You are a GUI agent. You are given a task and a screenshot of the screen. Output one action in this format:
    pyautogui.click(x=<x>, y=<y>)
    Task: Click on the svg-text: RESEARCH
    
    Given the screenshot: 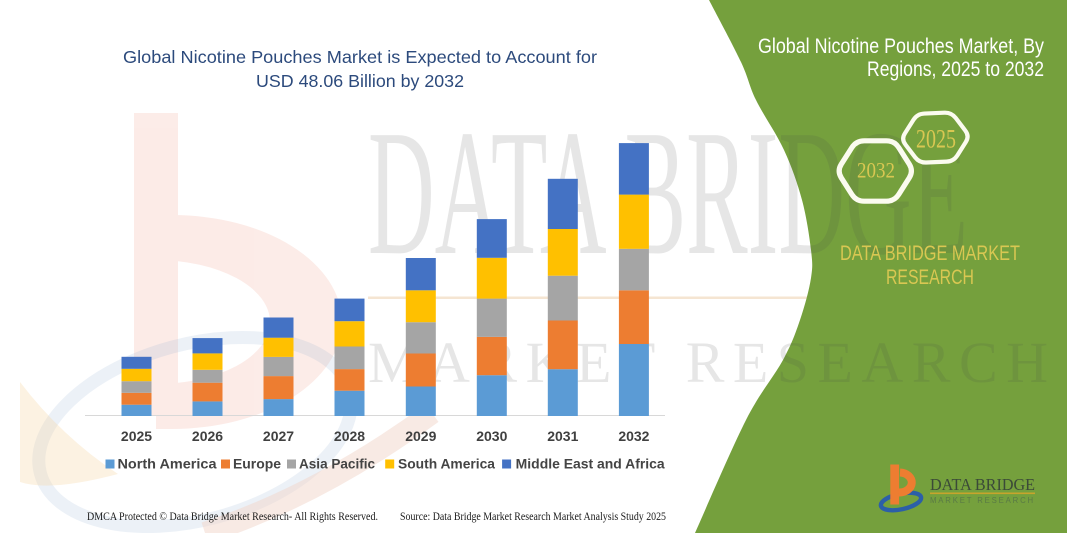 What is the action you would take?
    pyautogui.click(x=930, y=277)
    